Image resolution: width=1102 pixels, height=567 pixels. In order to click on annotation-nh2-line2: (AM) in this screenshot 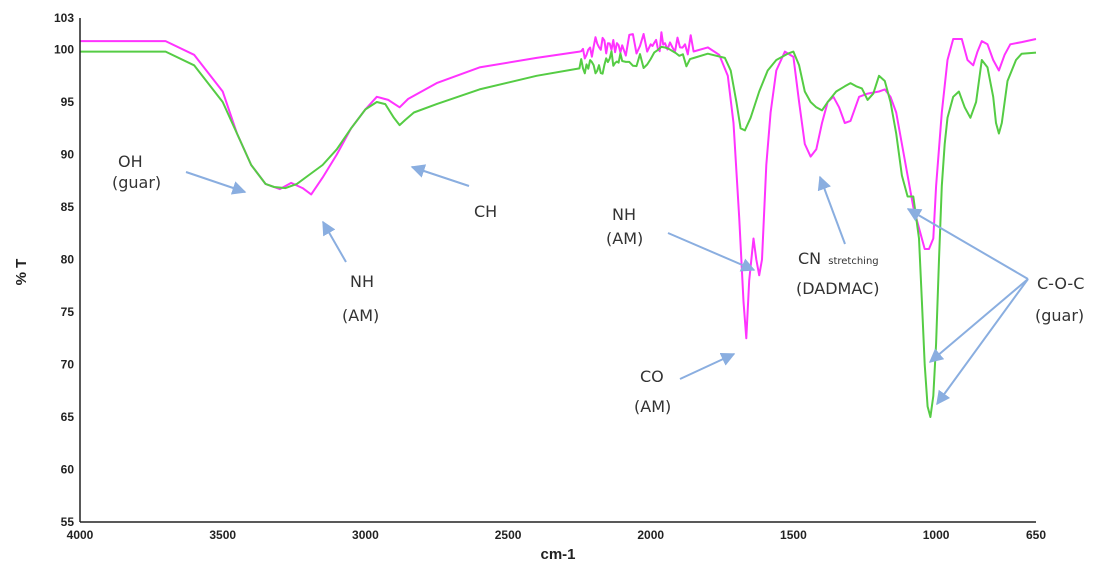, I will do `click(624, 238)`.